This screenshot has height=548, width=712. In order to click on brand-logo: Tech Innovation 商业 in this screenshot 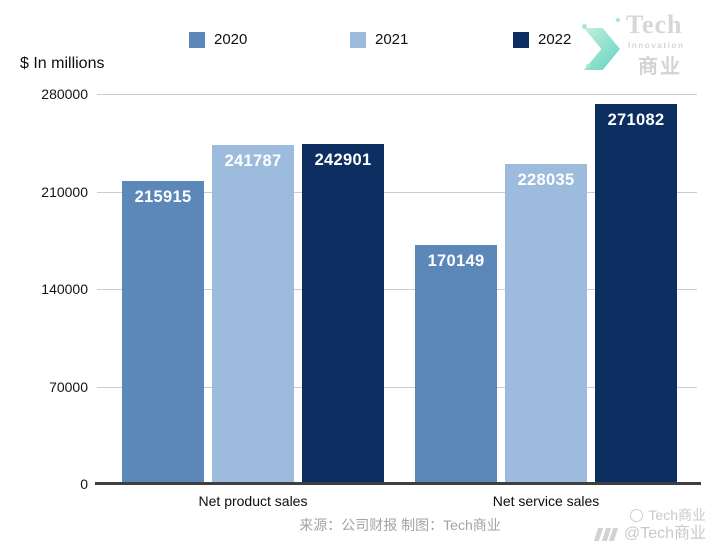, I will do `click(641, 41)`.